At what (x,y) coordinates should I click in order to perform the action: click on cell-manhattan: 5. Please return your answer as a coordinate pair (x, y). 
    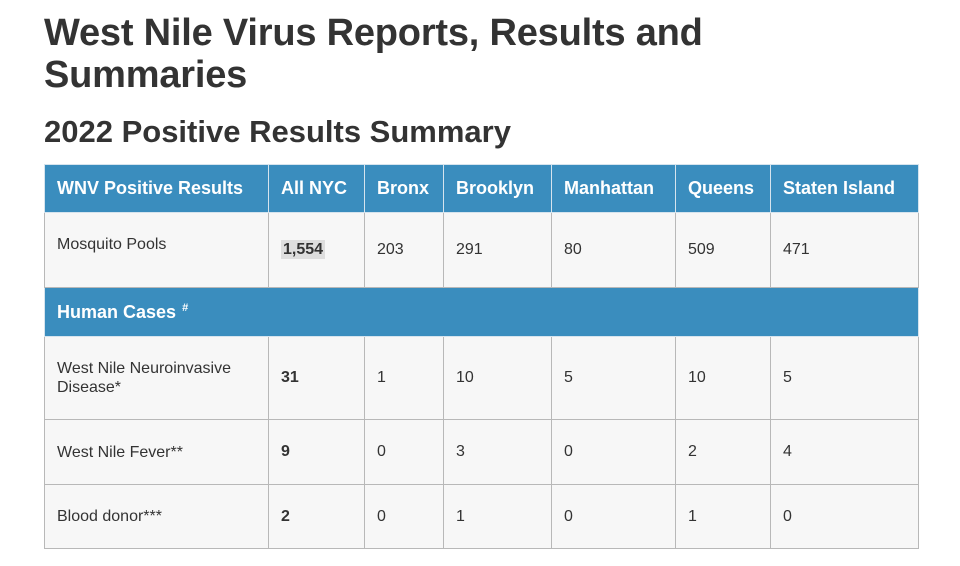
    Looking at the image, I should click on (613, 378).